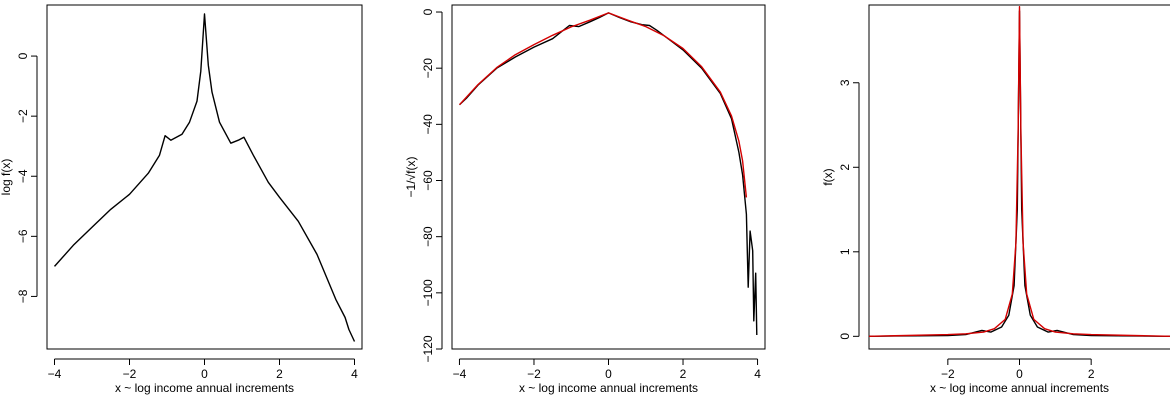  I want to click on y-tick-label: 3, so click(845, 82).